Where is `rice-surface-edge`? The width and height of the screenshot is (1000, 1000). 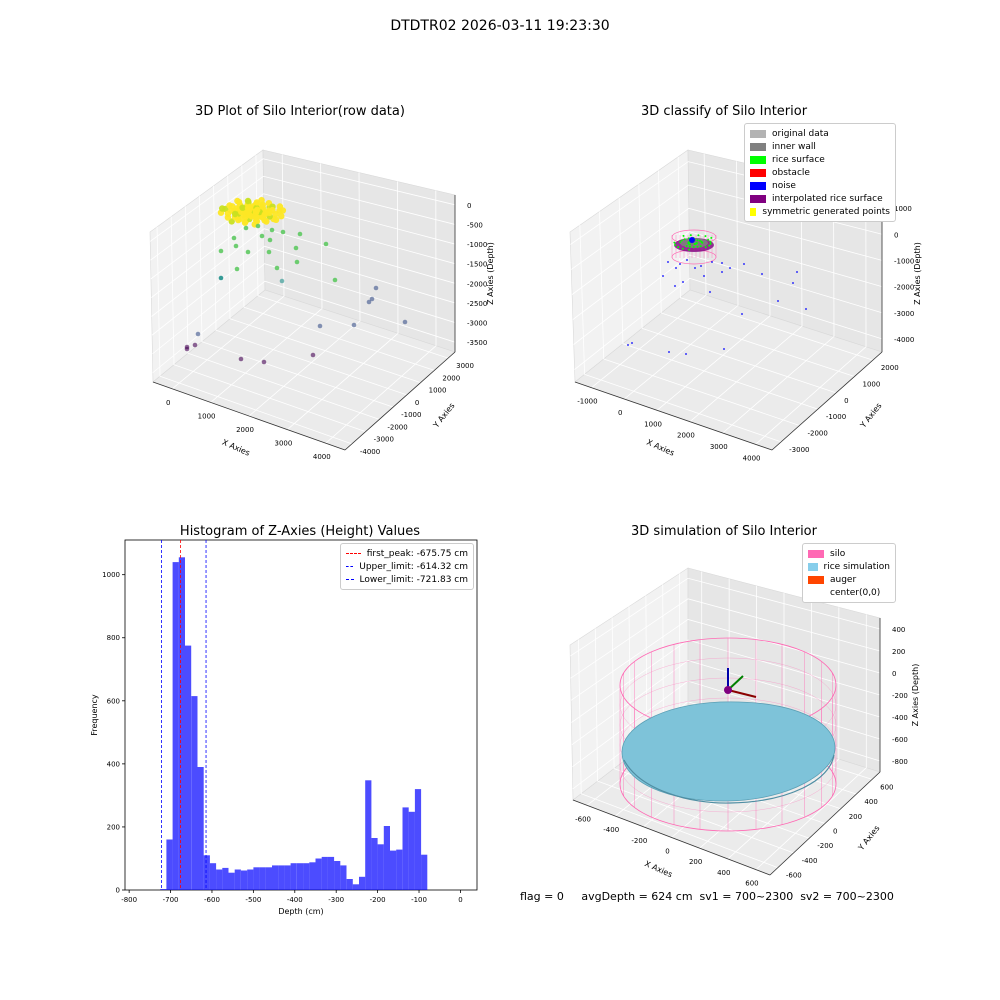 rice-surface-edge is located at coordinates (729, 779).